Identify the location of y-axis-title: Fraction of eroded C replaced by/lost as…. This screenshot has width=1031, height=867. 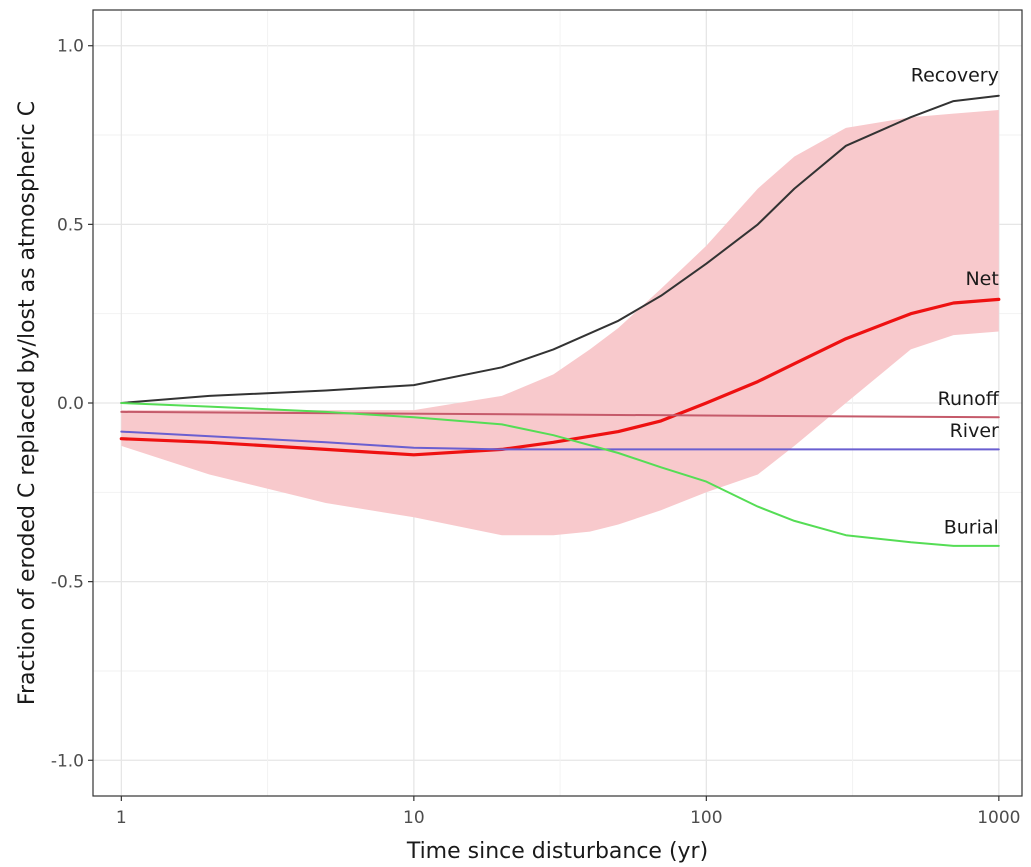
(27, 403).